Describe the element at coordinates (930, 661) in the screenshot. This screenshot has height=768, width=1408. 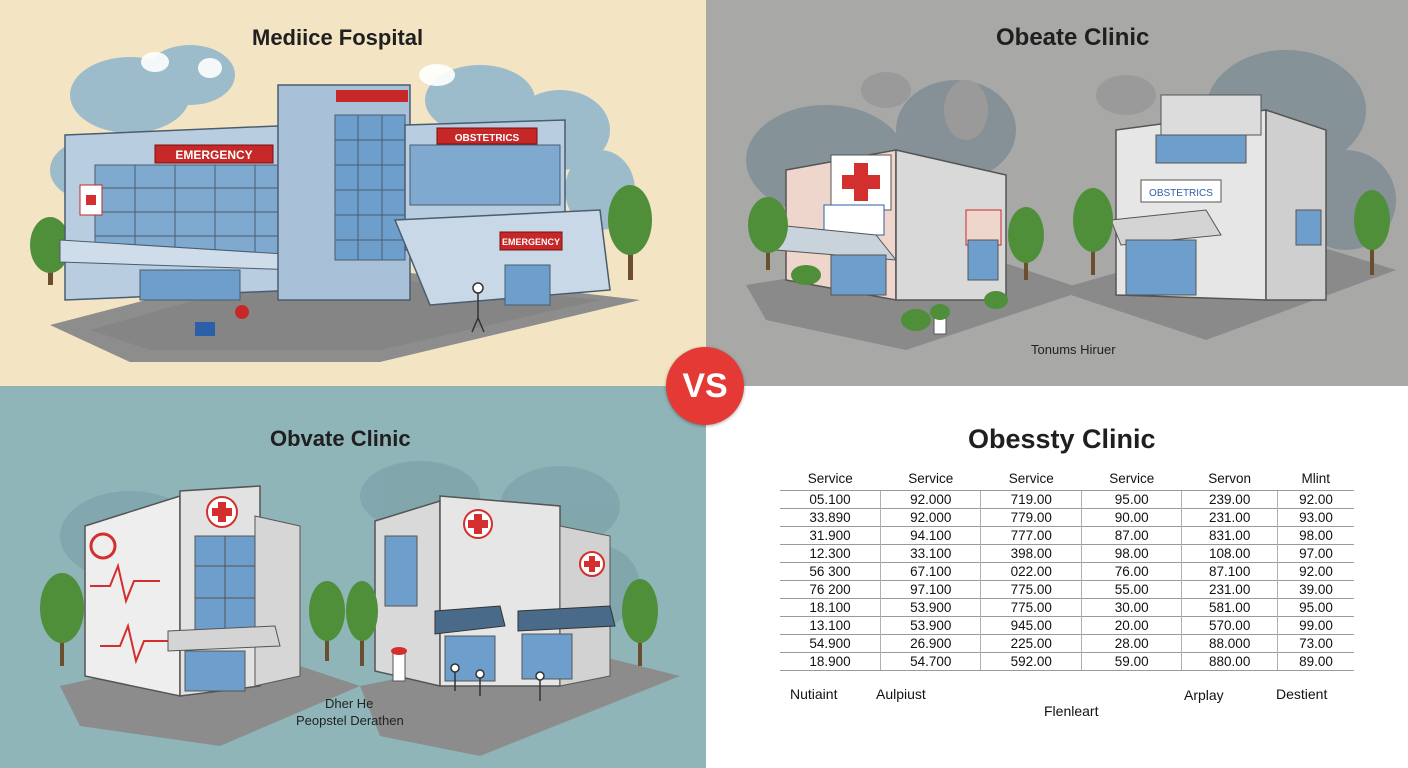
I see `table-cell: 54.700` at that location.